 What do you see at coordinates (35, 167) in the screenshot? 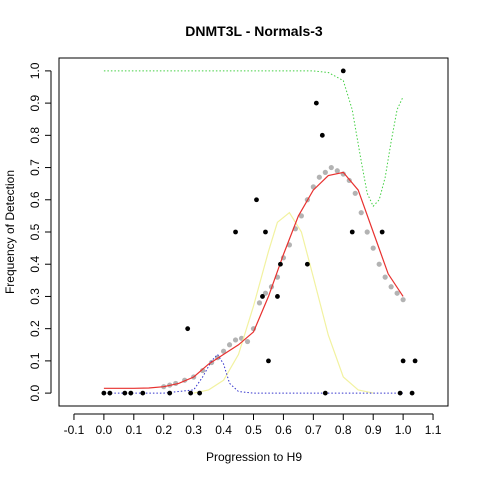
I see `y-tick-label: 0.7` at bounding box center [35, 167].